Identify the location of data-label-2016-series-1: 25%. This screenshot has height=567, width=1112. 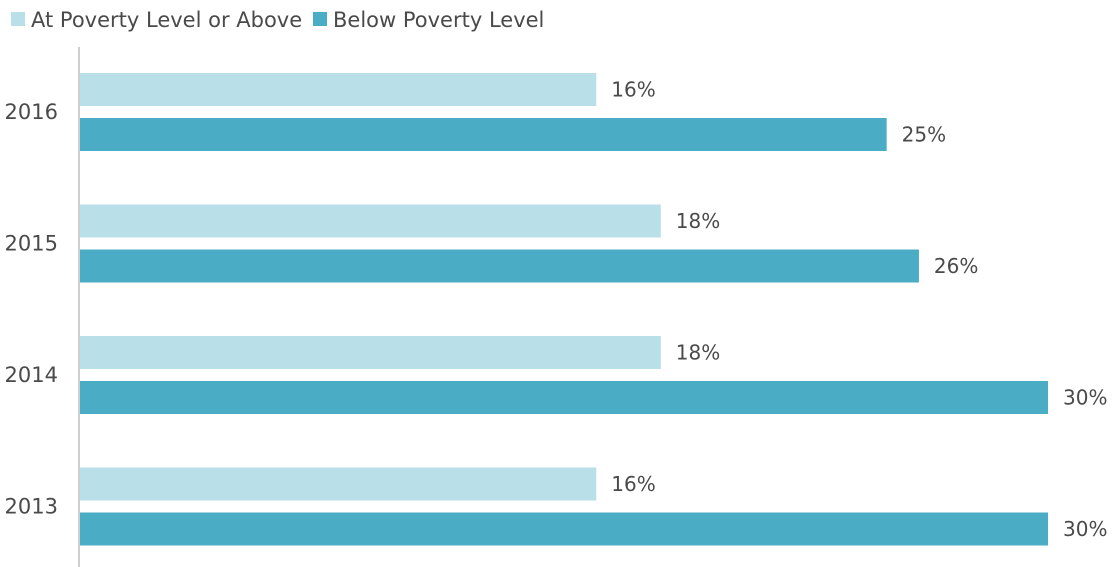
(924, 135).